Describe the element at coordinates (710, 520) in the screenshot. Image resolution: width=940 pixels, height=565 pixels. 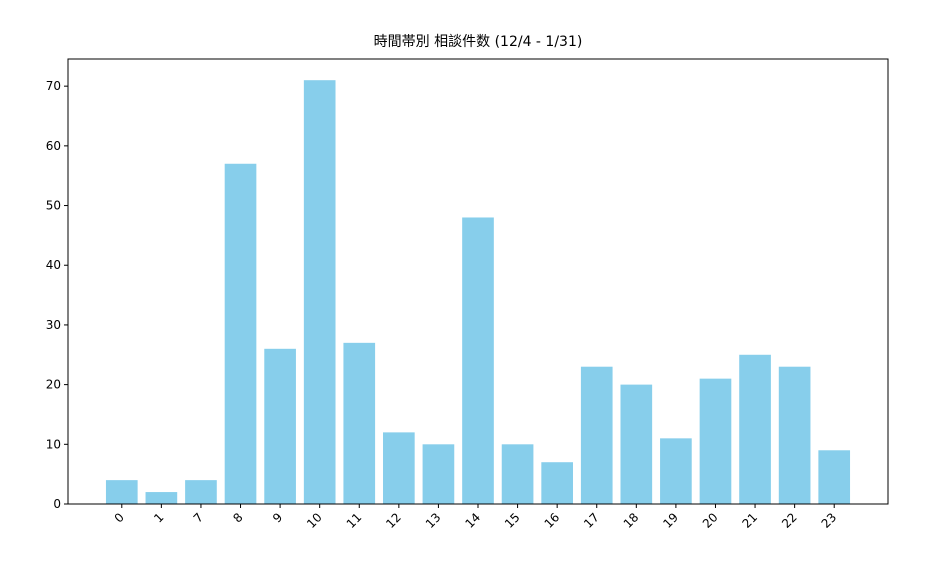
I see `x-tick-label: 20` at that location.